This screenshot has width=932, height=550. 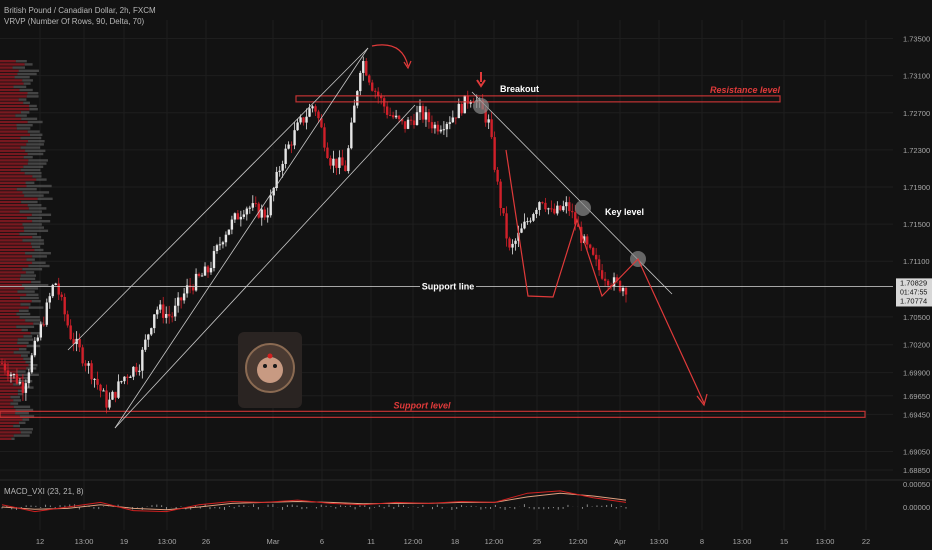 I want to click on x-tick-label: 12:00, so click(x=413, y=541).